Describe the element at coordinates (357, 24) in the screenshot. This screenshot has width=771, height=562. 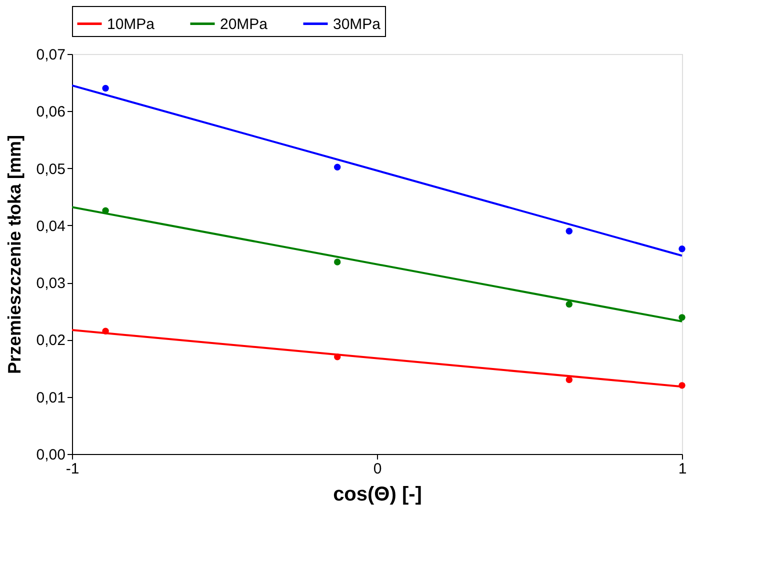
I see `legend-label: 30MPa` at that location.